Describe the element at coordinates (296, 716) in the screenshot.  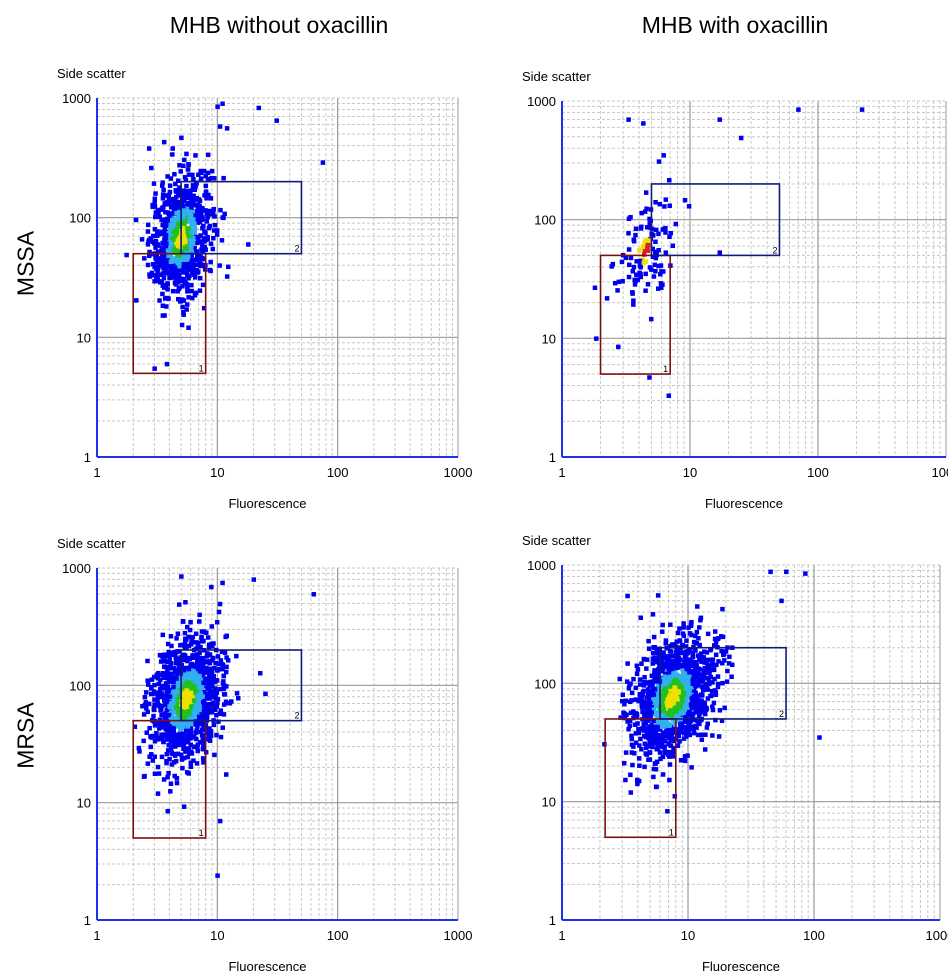
I see `gate-2-label: 2` at that location.